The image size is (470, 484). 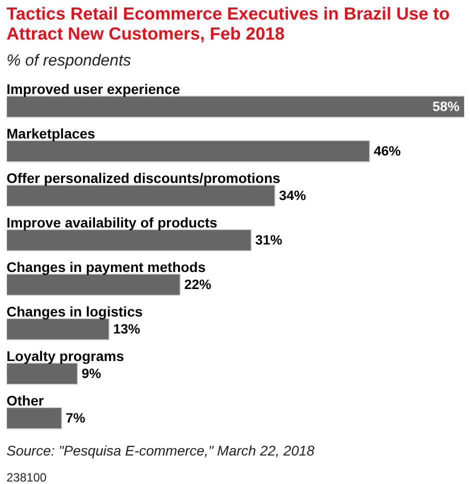 What do you see at coordinates (228, 24) in the screenshot?
I see `chart-title: Tactics Retail Ecommerce Executives in Brazil Use to Attract New Customers, Feb 2018` at bounding box center [228, 24].